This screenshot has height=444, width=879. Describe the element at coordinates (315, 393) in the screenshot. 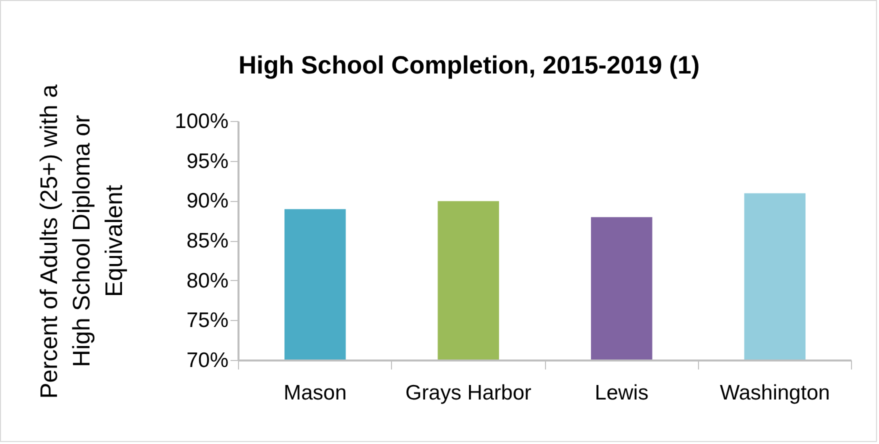

I see `x-tick-label: Mason` at that location.